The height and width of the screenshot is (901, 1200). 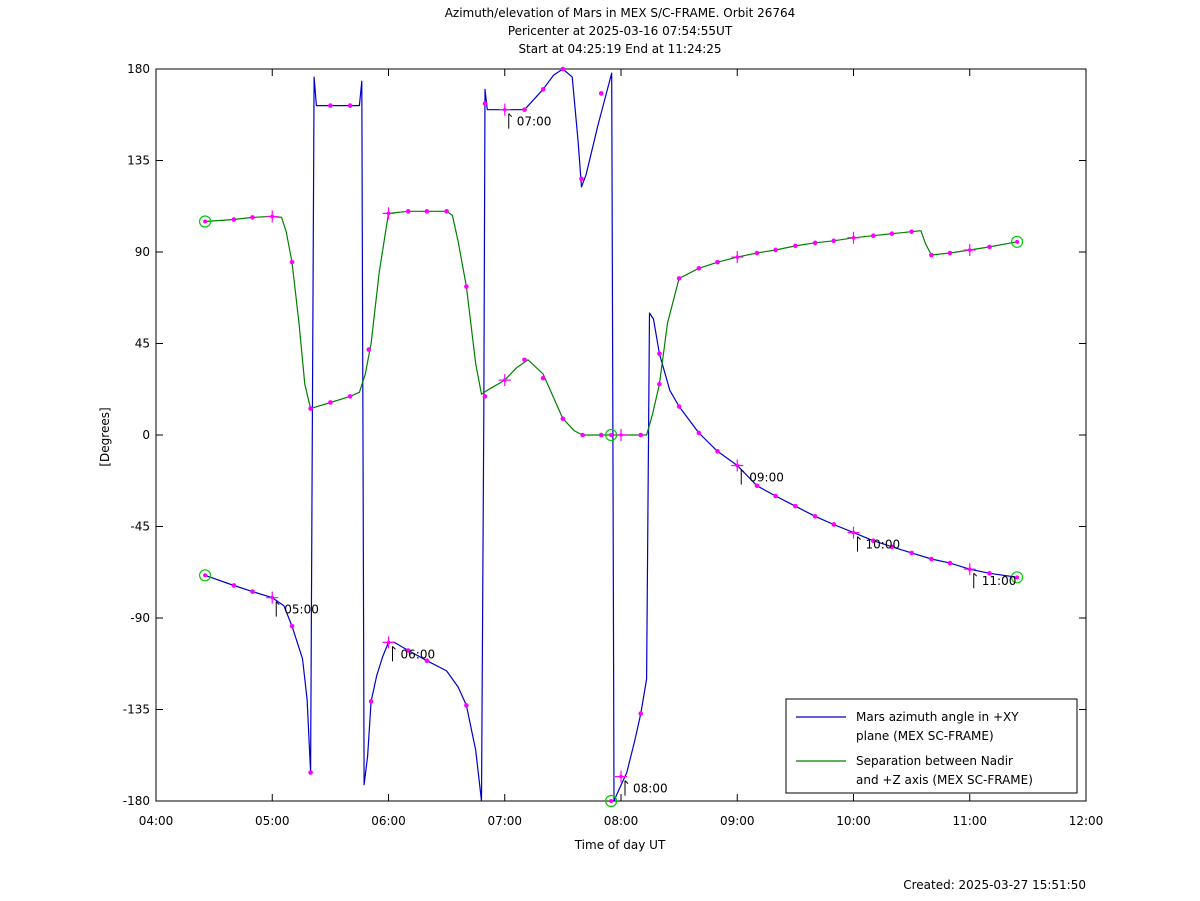 What do you see at coordinates (146, 435) in the screenshot?
I see `y-tick-label: 0` at bounding box center [146, 435].